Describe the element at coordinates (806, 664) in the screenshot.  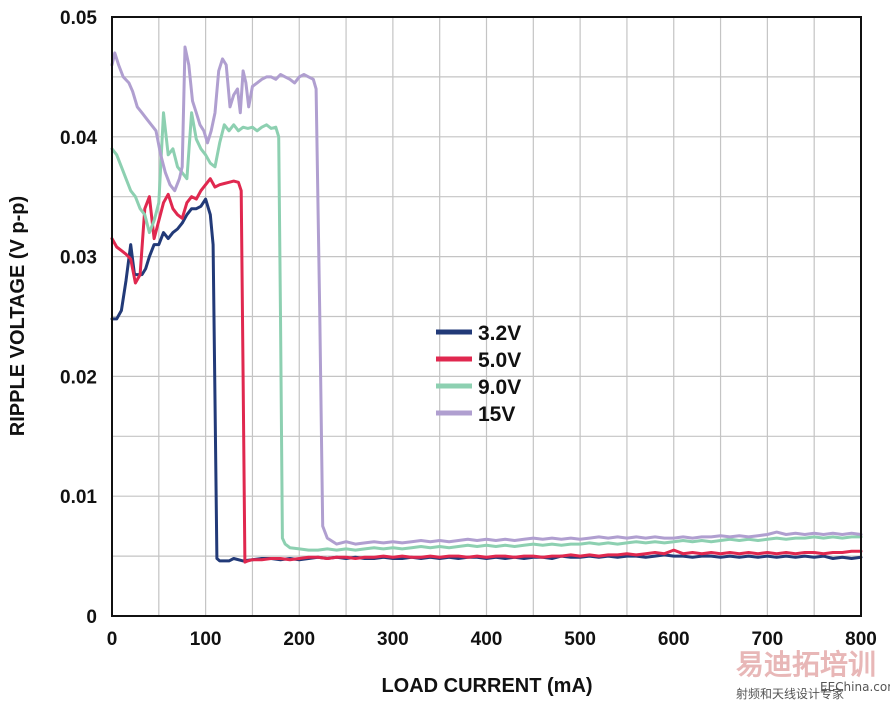
I see `watermark-main-text: 易迪拓培训` at that location.